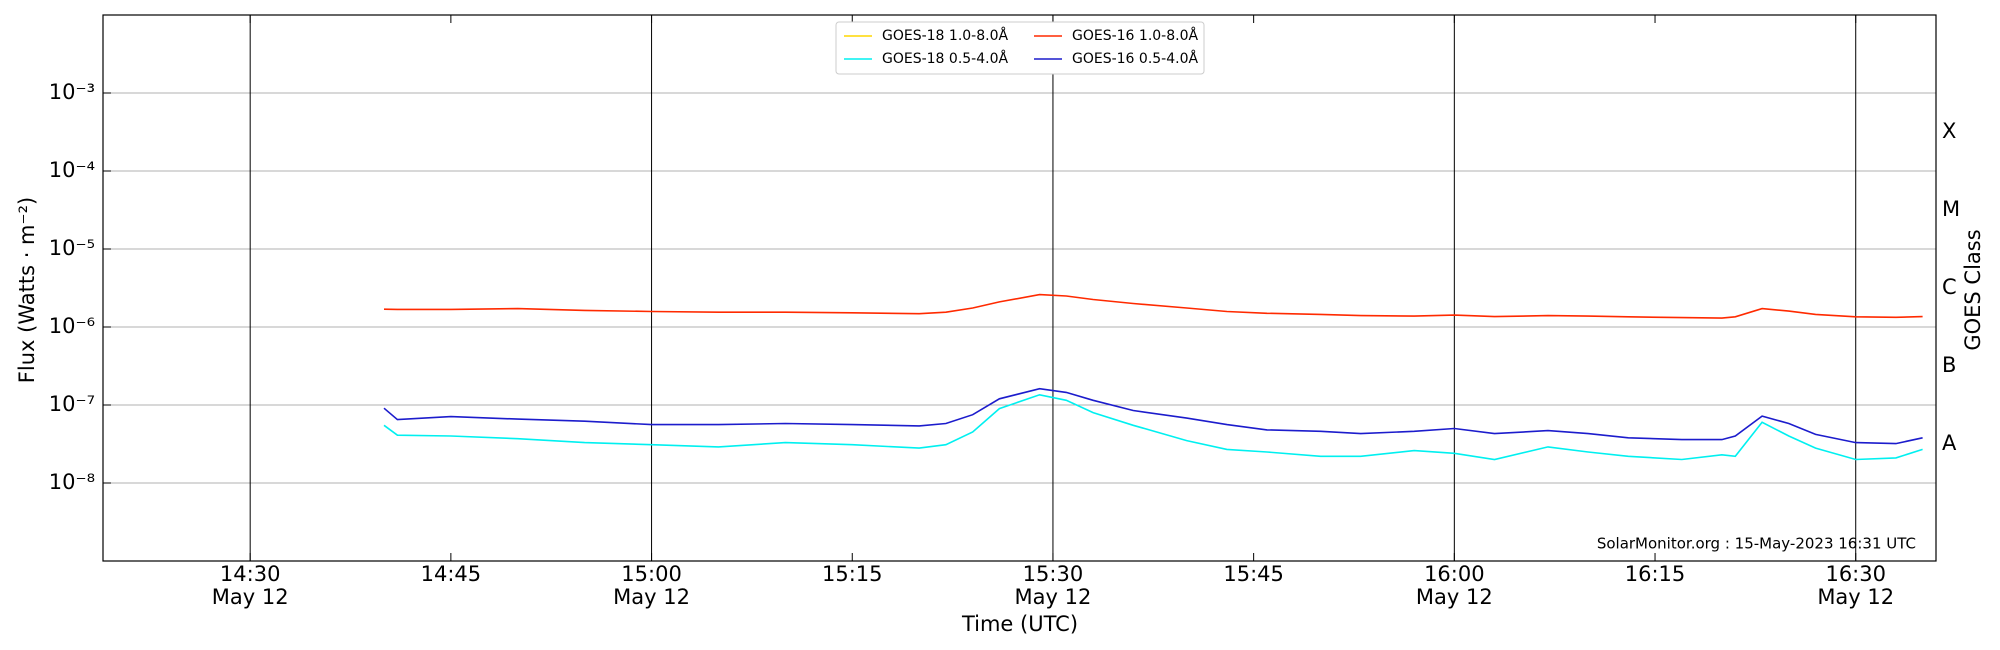 This screenshot has width=2000, height=650. Describe the element at coordinates (1053, 574) in the screenshot. I see `x-tick-label: 15:30` at that location.